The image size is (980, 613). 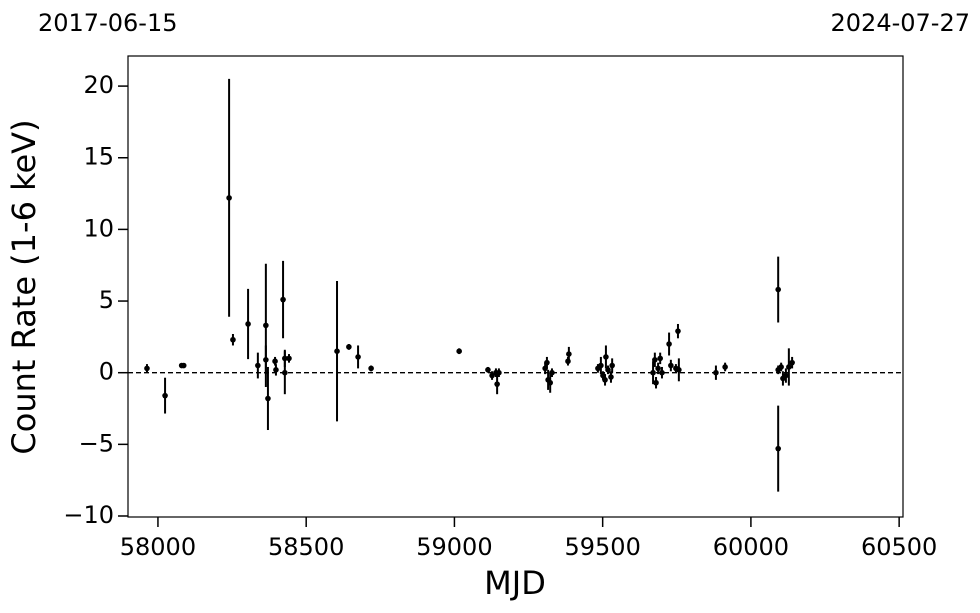 I want to click on annotation: 2017-06-15, so click(x=107, y=23).